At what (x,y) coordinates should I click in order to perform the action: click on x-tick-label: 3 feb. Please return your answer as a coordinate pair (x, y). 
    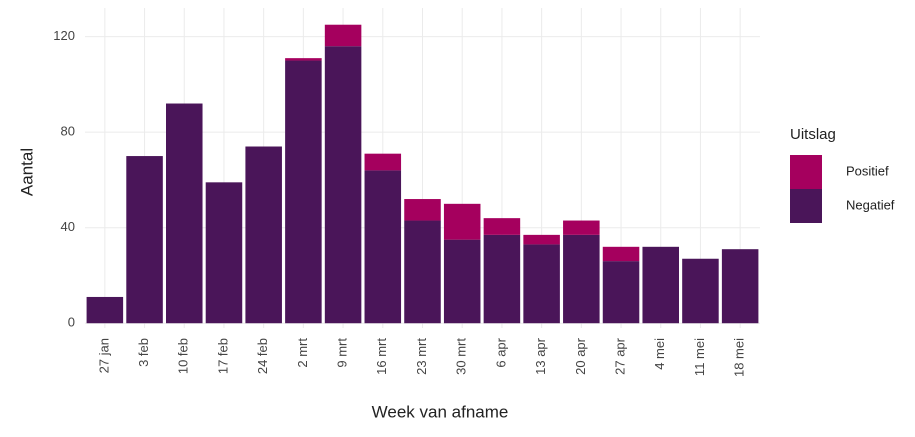
    Looking at the image, I should click on (143, 352).